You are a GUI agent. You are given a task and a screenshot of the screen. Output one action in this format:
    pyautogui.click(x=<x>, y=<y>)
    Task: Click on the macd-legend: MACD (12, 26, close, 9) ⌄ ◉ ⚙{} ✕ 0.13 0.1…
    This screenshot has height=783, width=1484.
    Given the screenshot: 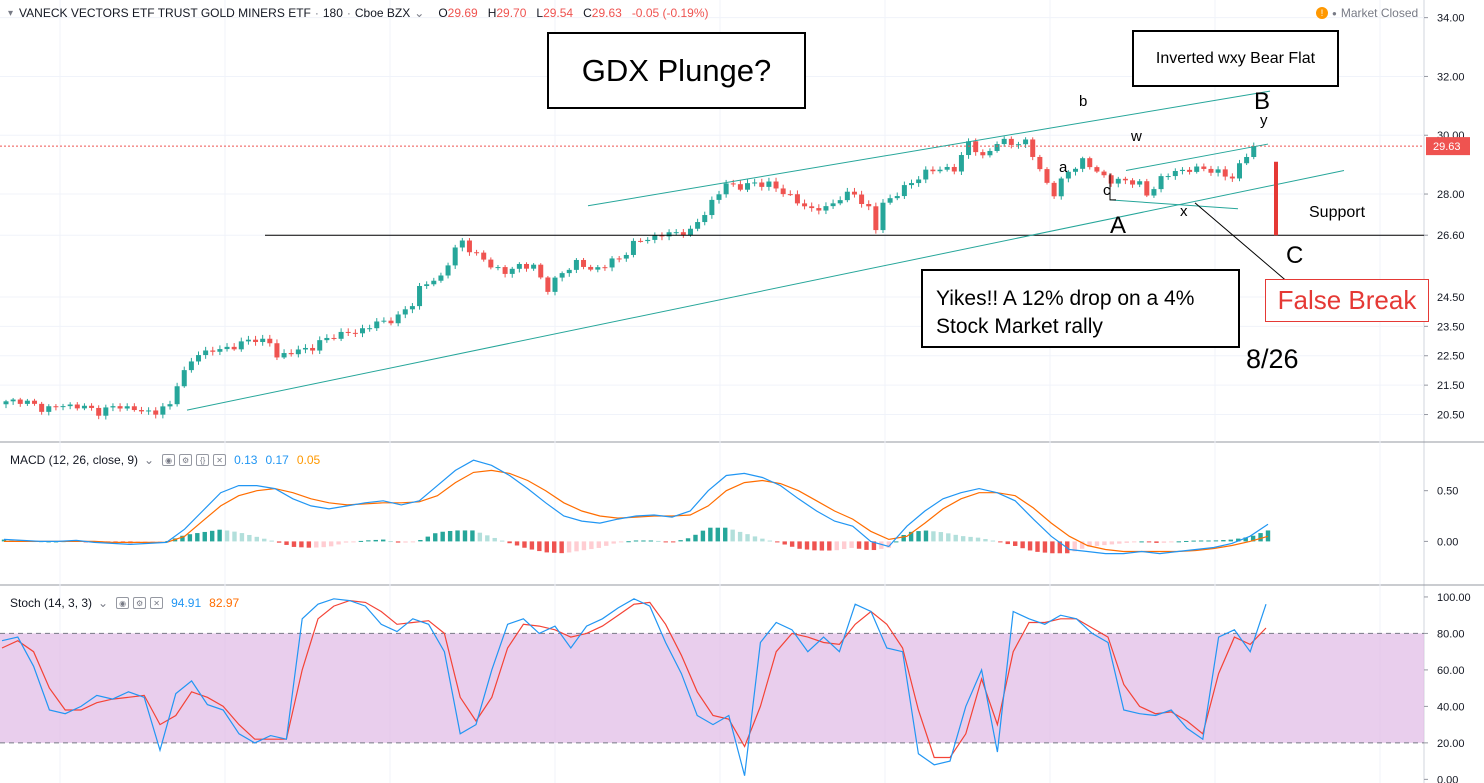 What is the action you would take?
    pyautogui.click(x=165, y=460)
    